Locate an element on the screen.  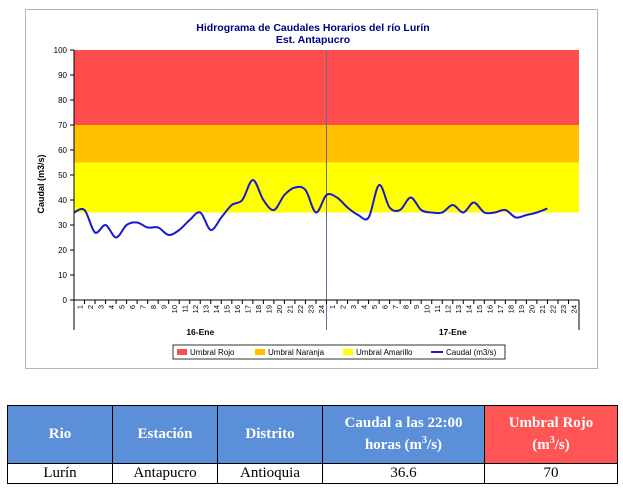
x-tick-label-39: 16 is located at coordinates (490, 309).